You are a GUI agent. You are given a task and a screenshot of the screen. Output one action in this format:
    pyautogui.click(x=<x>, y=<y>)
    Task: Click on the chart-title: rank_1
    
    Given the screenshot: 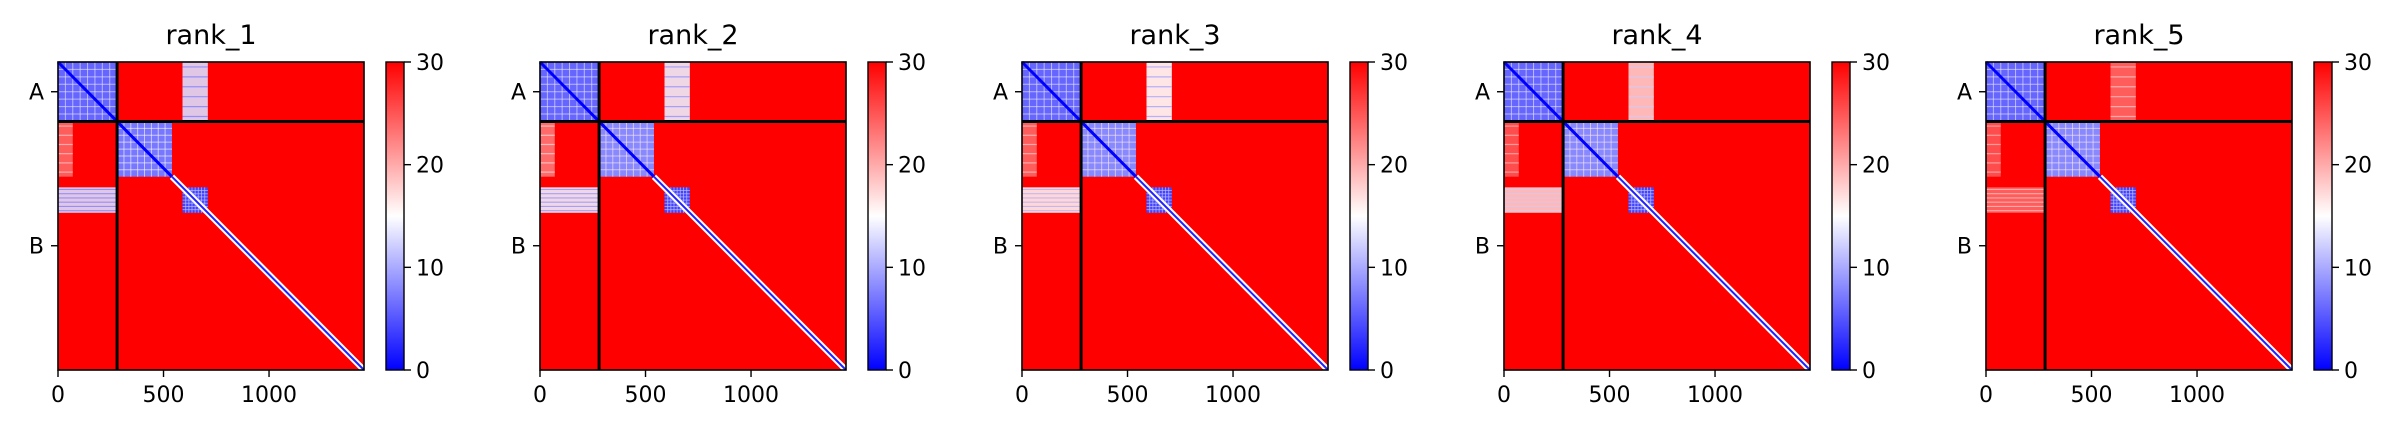 What is the action you would take?
    pyautogui.click(x=210, y=35)
    